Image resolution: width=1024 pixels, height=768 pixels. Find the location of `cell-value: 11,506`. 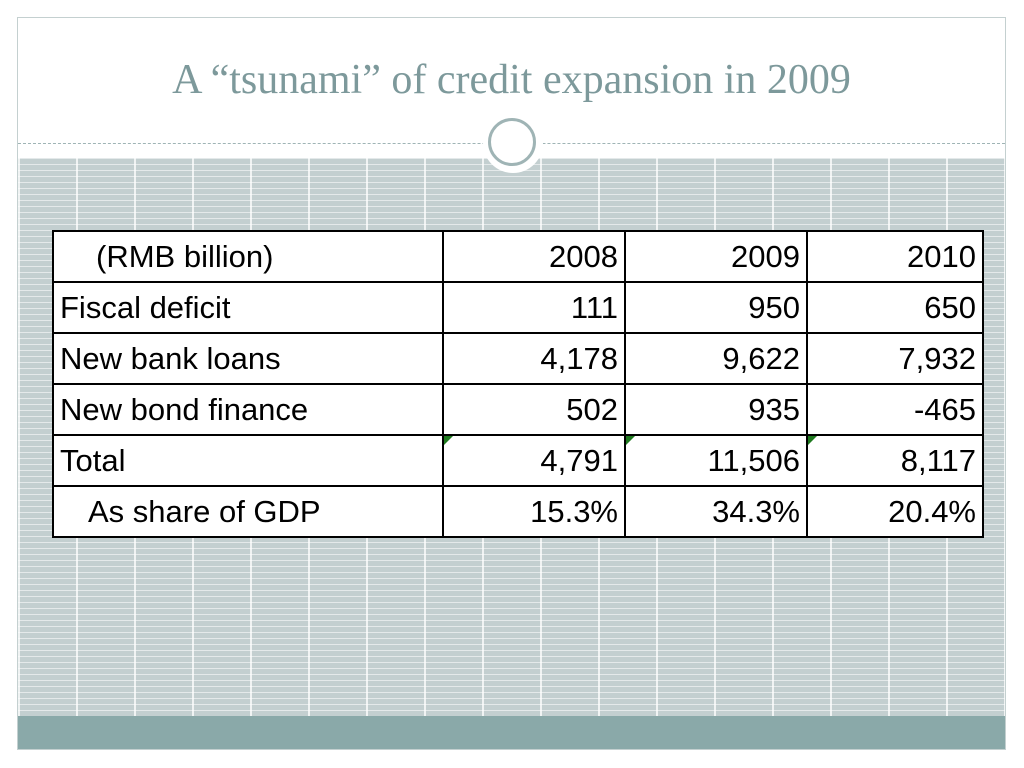

cell-value: 11,506 is located at coordinates (753, 460).